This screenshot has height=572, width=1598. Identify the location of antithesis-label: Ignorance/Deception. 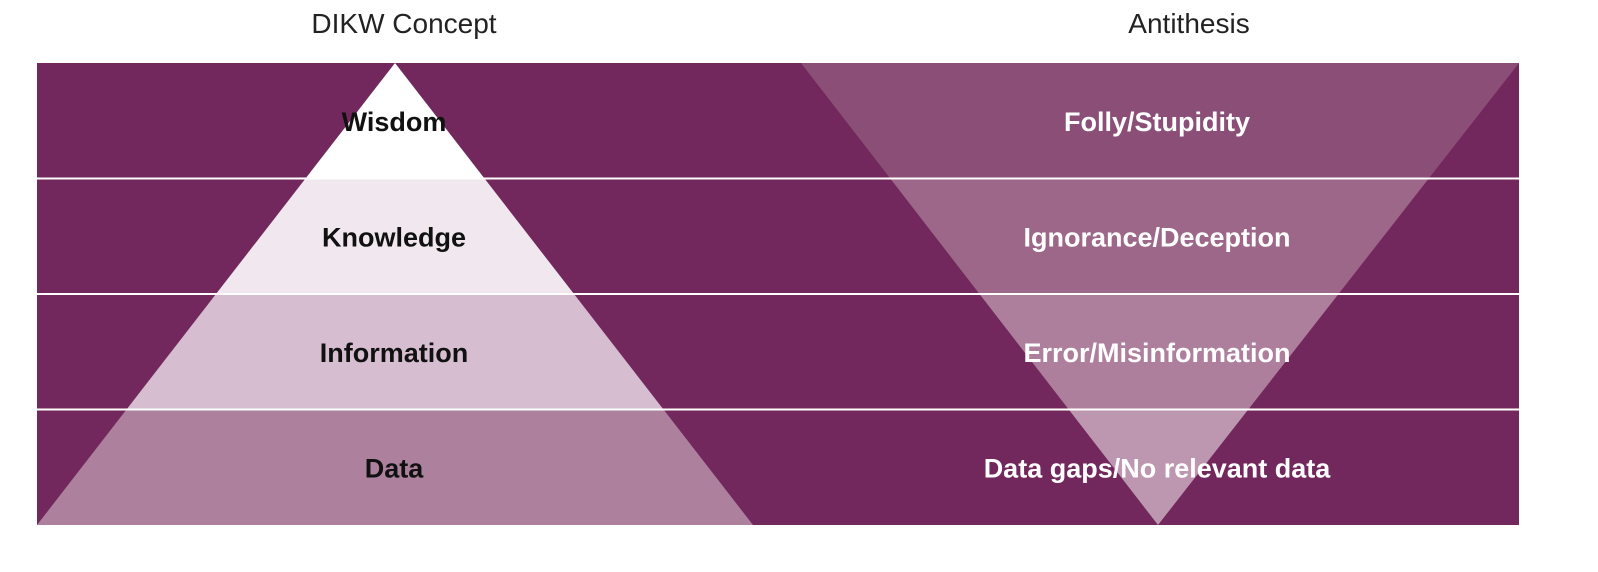
(1156, 237).